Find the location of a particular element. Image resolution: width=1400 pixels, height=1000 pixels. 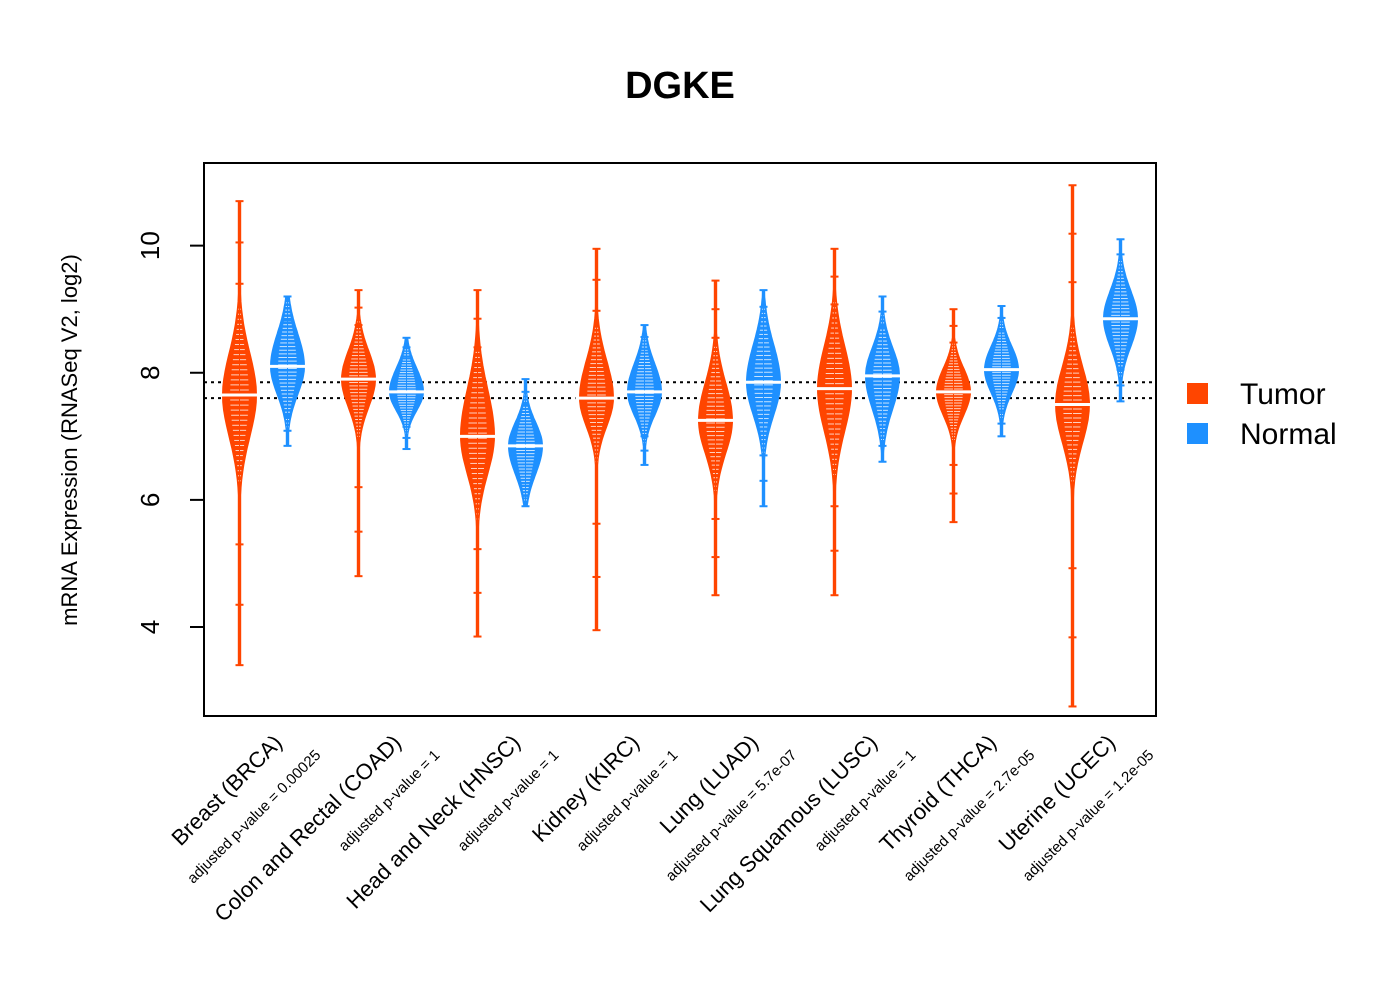

y-tick-label: 4 is located at coordinates (150, 627).